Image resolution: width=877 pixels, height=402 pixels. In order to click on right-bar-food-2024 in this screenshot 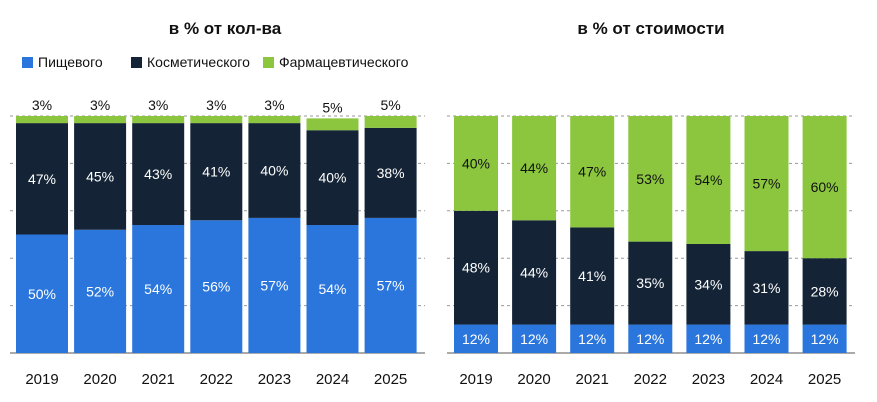, I will do `click(766, 338)`.